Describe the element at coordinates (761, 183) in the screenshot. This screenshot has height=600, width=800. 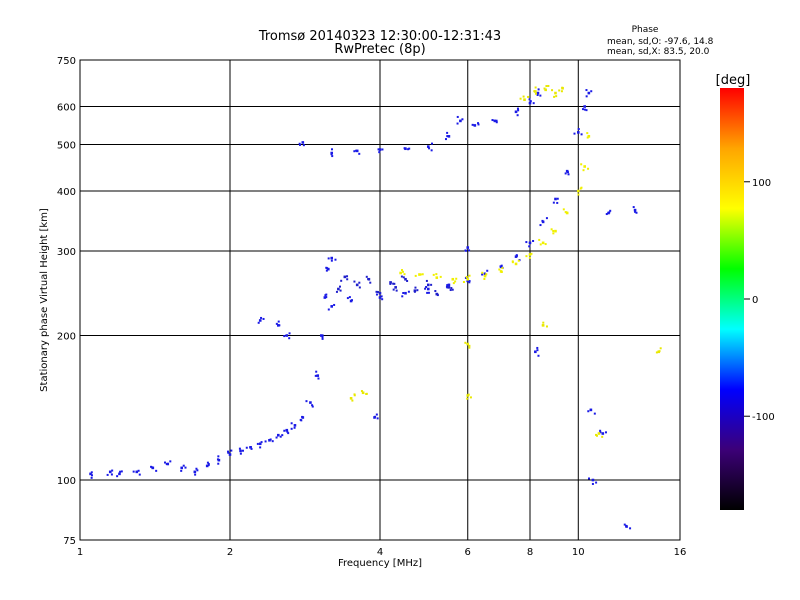
I see `colorbar-tick-label: 100` at that location.